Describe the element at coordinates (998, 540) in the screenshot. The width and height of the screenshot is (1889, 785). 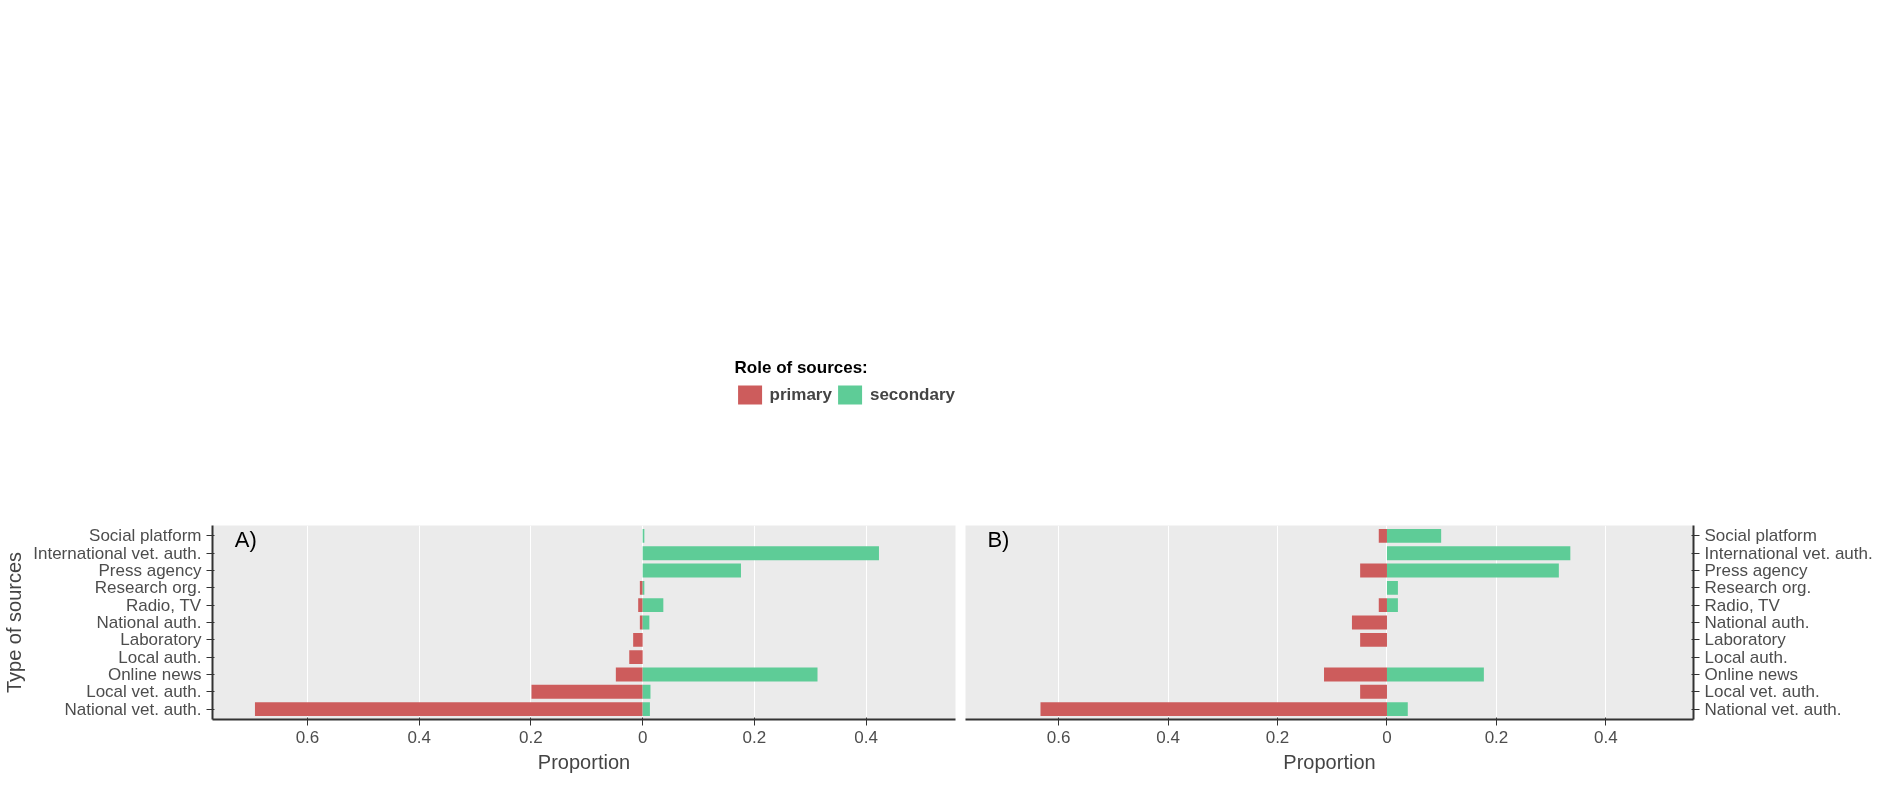
I see `annotation: B)` at that location.